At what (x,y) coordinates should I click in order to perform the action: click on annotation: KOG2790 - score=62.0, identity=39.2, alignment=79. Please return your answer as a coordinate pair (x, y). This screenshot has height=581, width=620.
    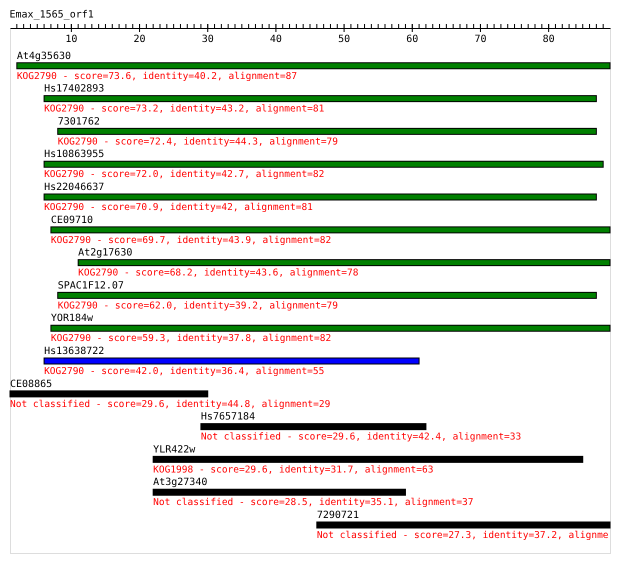
    Looking at the image, I should click on (198, 306).